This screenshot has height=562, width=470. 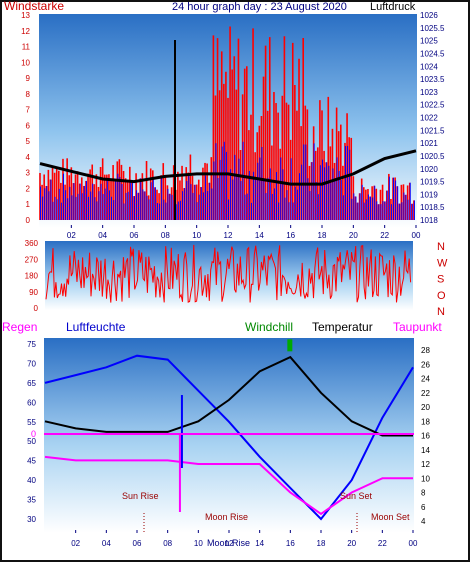 What do you see at coordinates (442, 263) in the screenshot?
I see `compass-W: W` at bounding box center [442, 263].